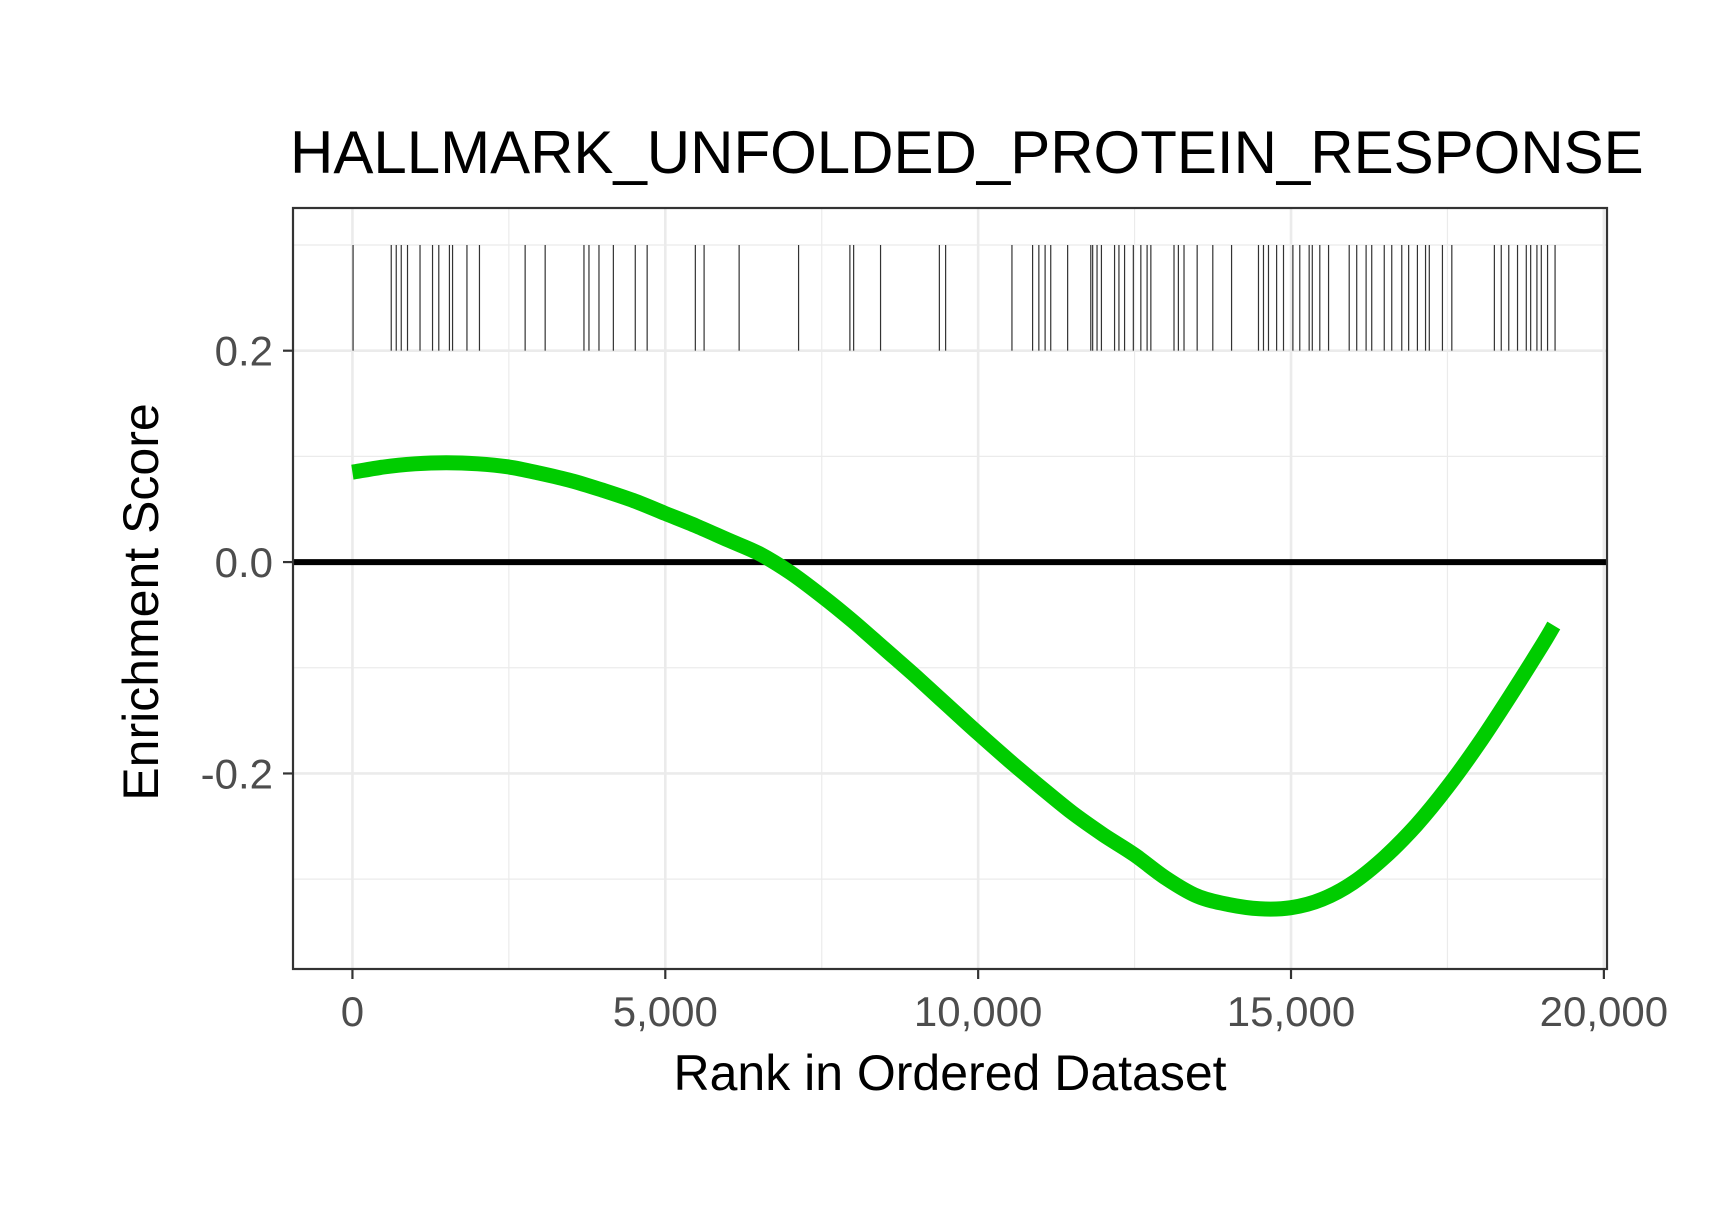 The image size is (1725, 1221). I want to click on chart-title: HALLMARK_UNFOLDED_PROTEIN_RESPONSE, so click(967, 152).